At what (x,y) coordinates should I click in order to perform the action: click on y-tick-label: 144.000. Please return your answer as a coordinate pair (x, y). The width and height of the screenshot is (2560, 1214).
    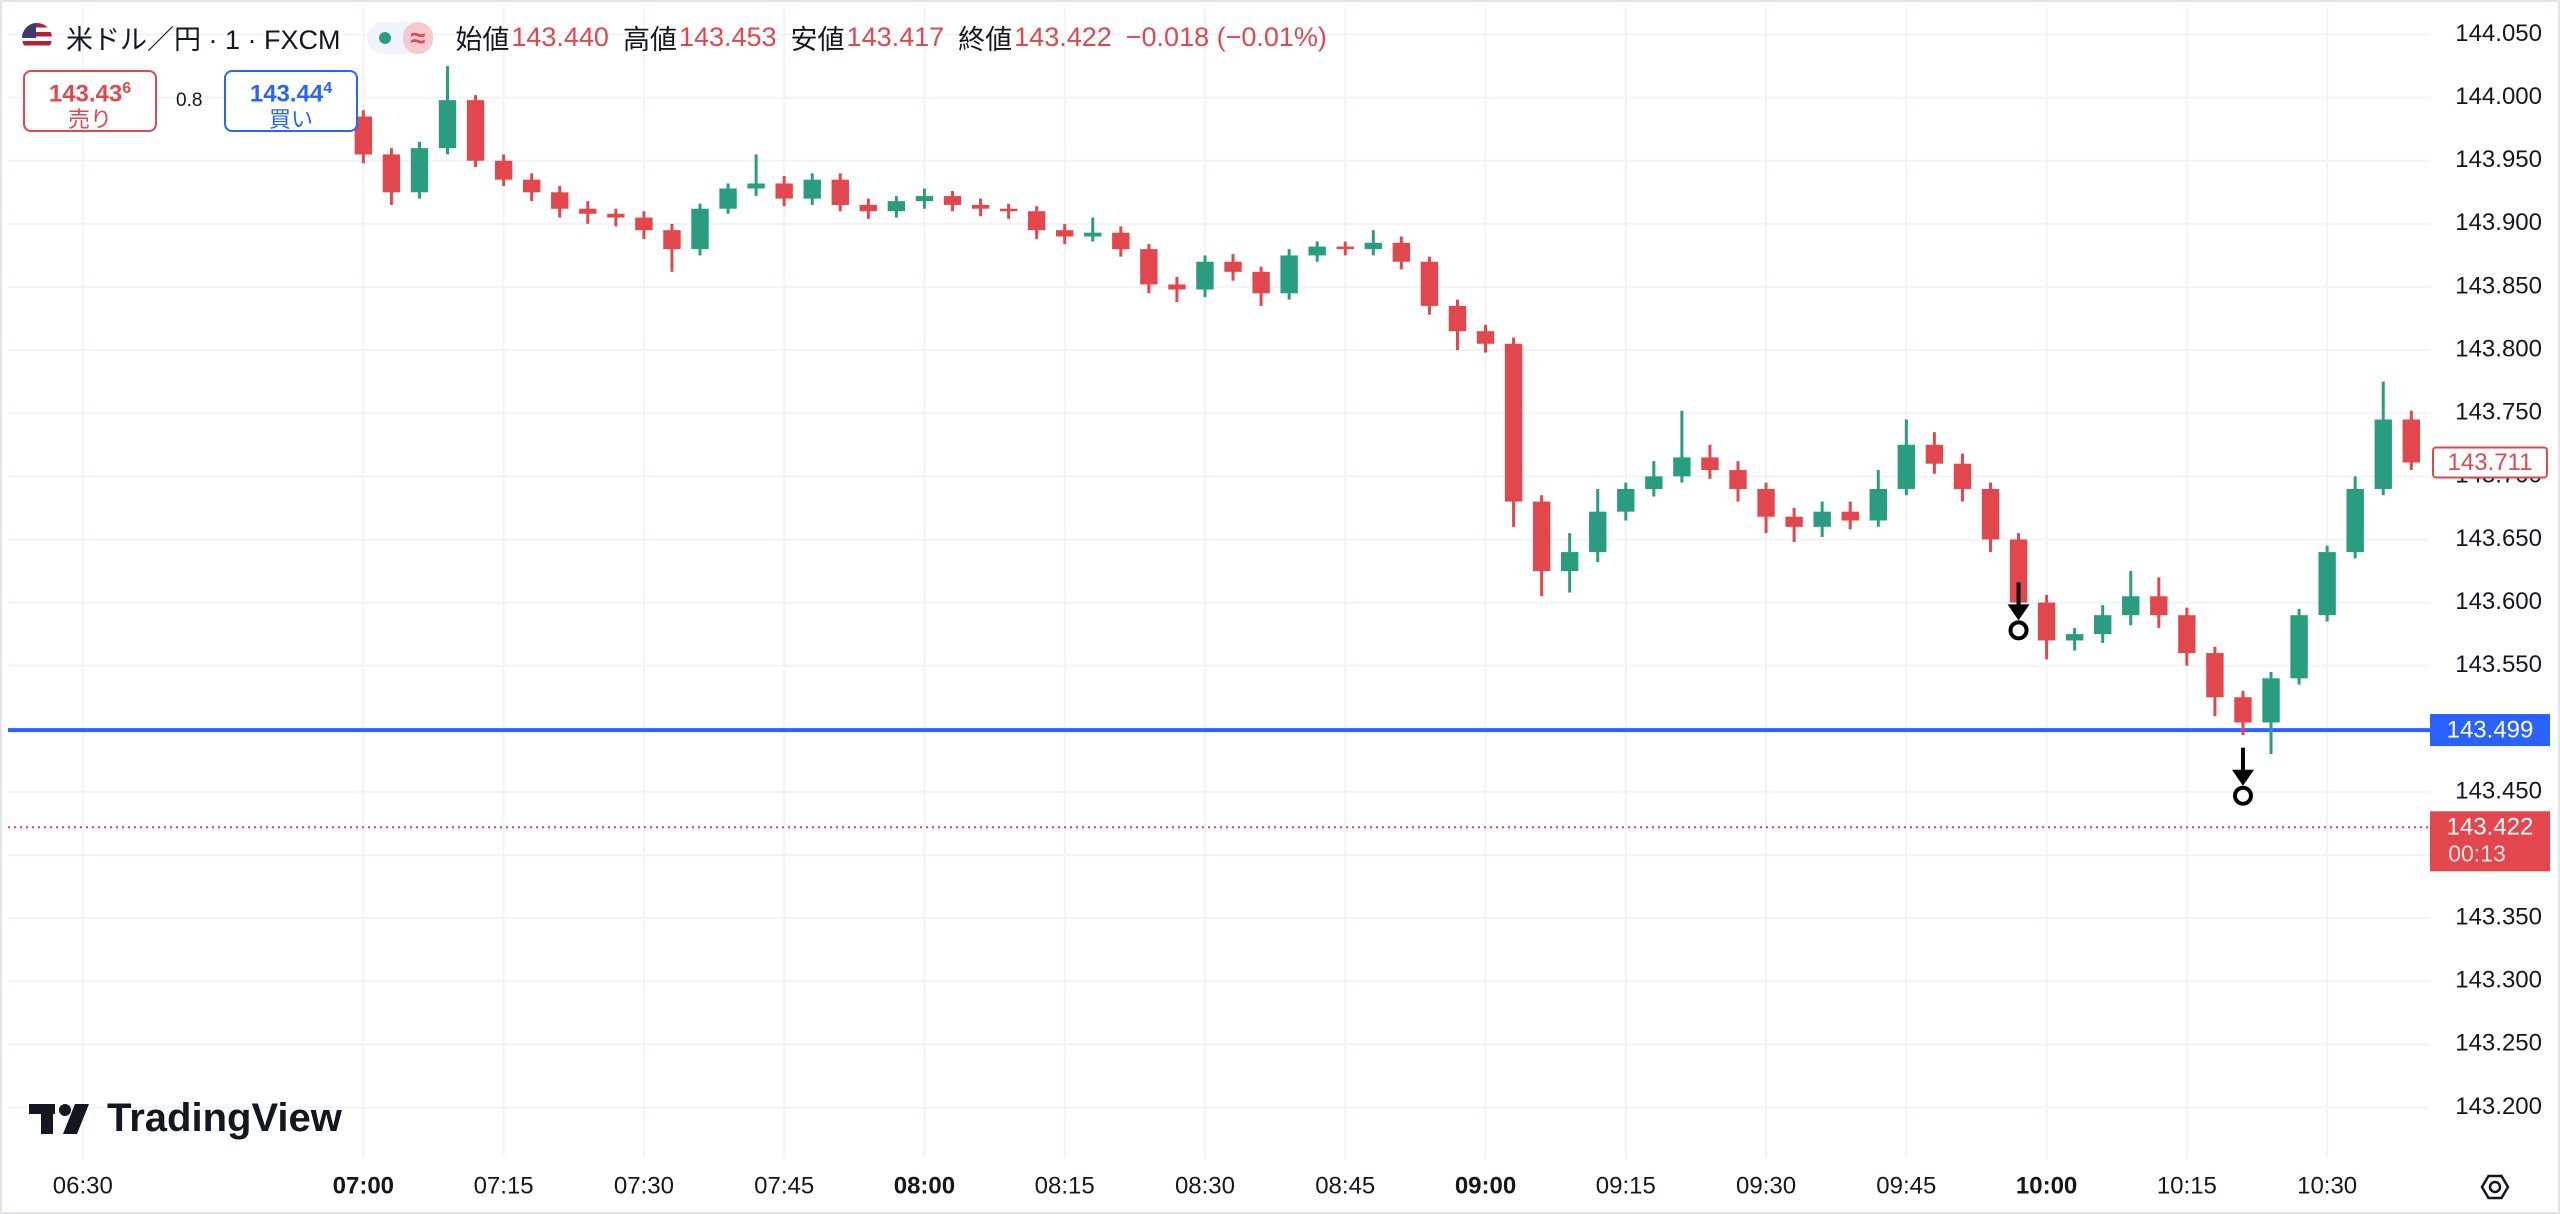
    Looking at the image, I should click on (2498, 96).